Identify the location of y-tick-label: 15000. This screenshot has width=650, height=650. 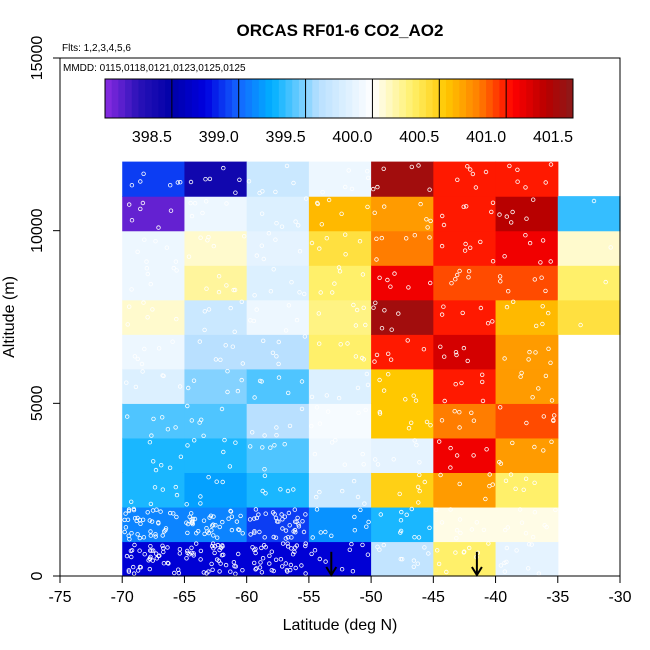
(37, 58).